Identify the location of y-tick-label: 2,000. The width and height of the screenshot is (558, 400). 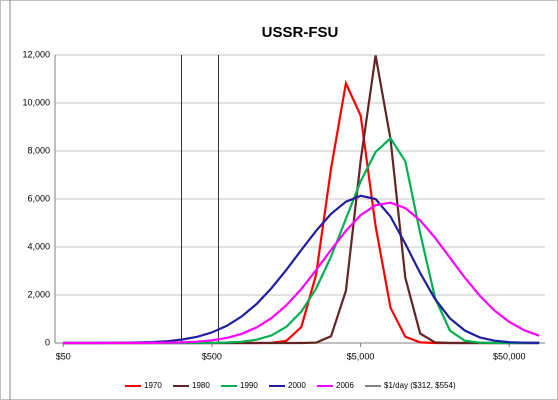
(38, 294).